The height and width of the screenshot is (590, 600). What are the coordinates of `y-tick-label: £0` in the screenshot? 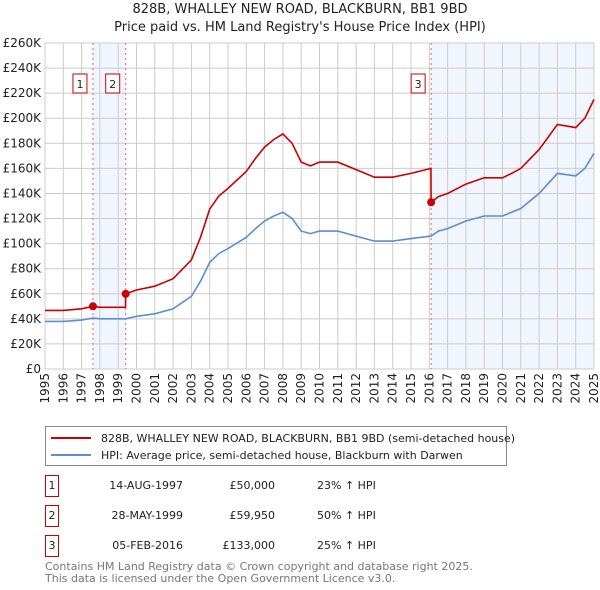 It's located at (33, 369).